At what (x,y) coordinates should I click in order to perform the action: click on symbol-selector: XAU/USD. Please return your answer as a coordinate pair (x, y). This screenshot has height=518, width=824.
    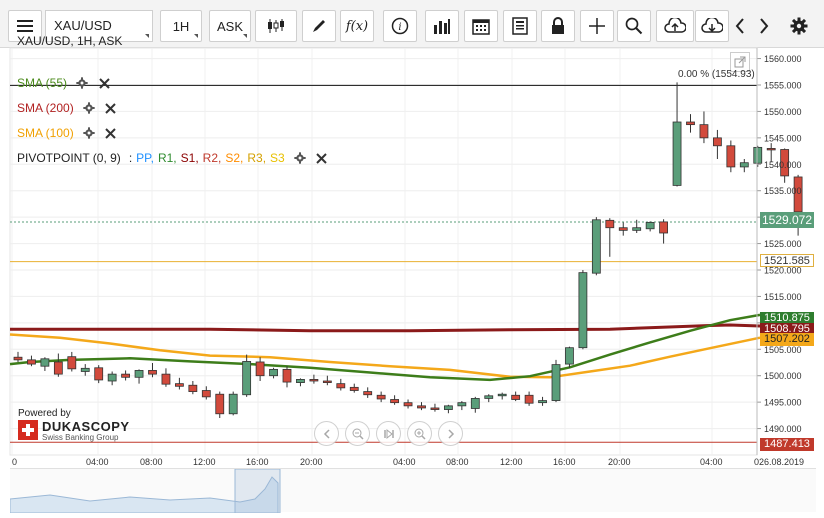
    Looking at the image, I should click on (99, 26).